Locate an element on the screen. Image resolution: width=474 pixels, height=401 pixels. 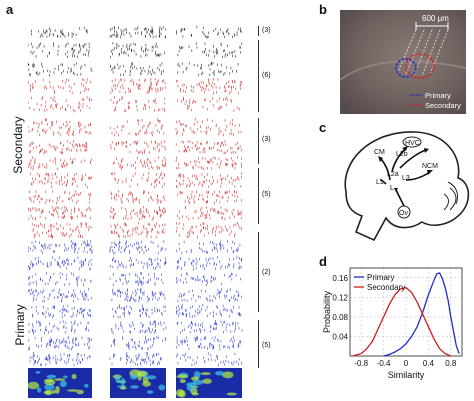
x-tick-label: -0.8 is located at coordinates (361, 363).